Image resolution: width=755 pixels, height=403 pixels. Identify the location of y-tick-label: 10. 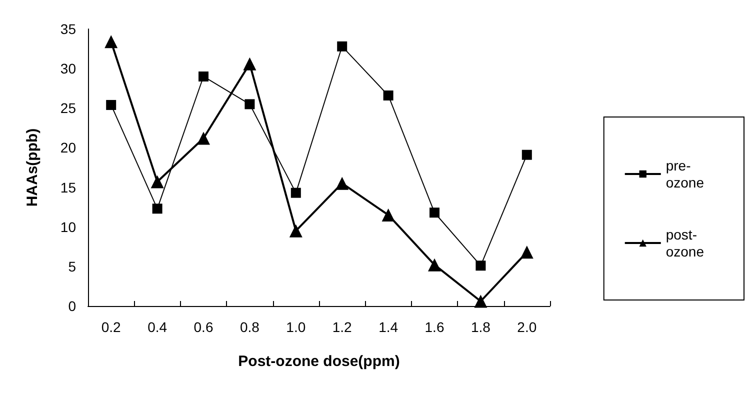
(68, 226).